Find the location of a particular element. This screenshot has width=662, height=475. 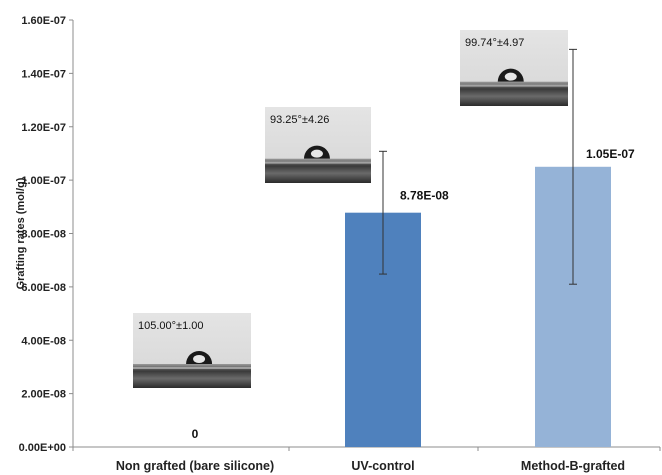

data-label: 1.05E-07 is located at coordinates (610, 154).